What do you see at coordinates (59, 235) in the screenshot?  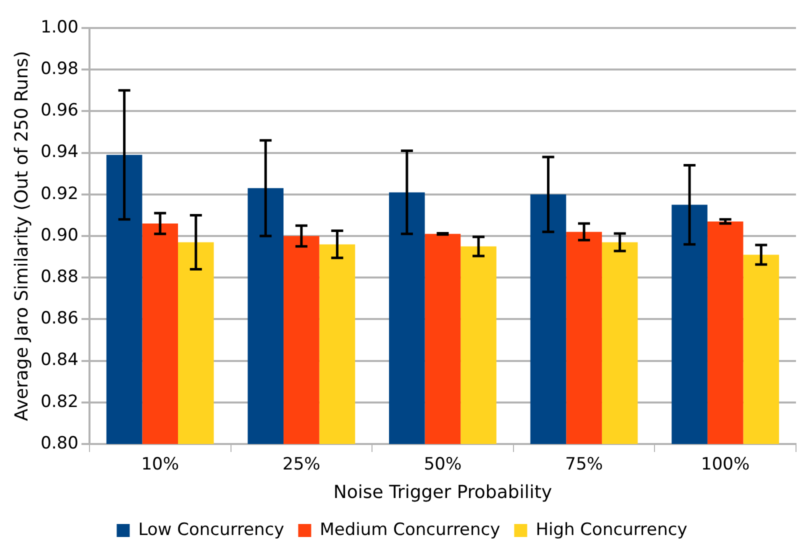 I see `y-tick-label: 0.90` at bounding box center [59, 235].